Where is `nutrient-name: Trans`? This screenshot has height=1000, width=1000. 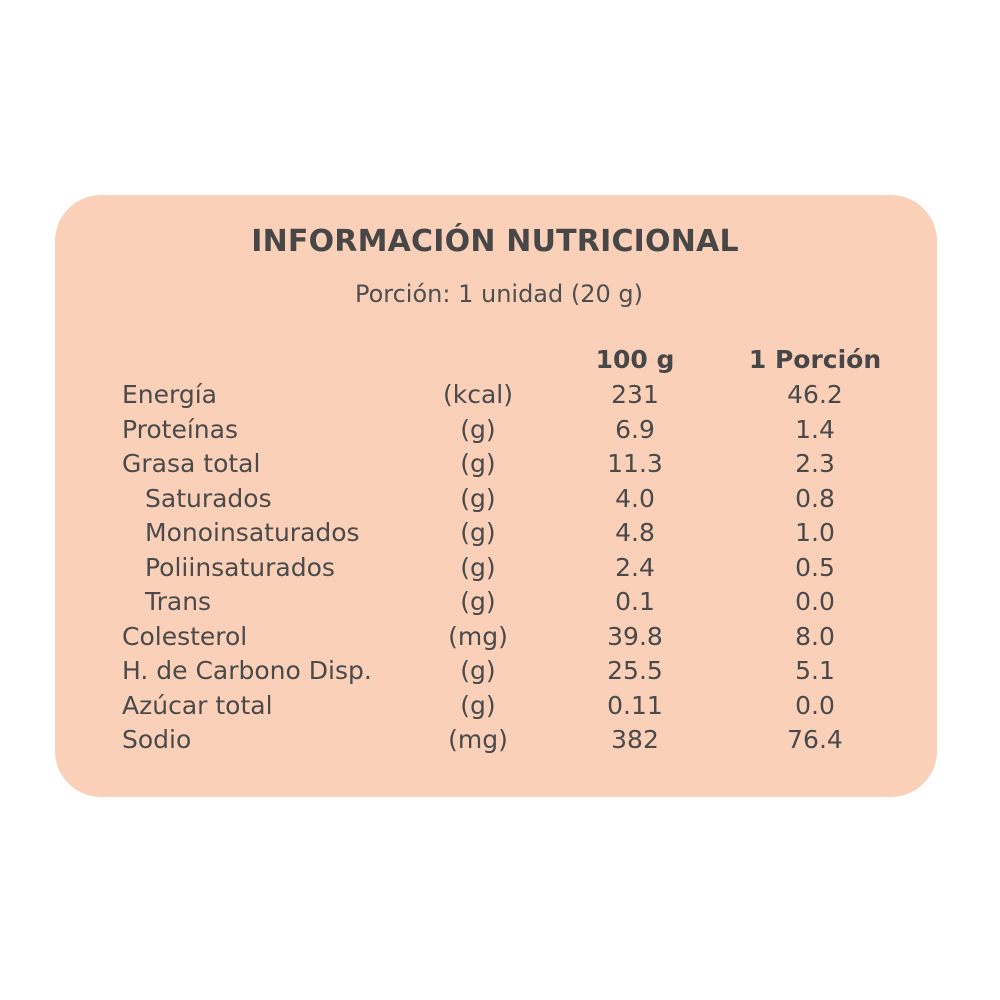 nutrient-name: Trans is located at coordinates (178, 601).